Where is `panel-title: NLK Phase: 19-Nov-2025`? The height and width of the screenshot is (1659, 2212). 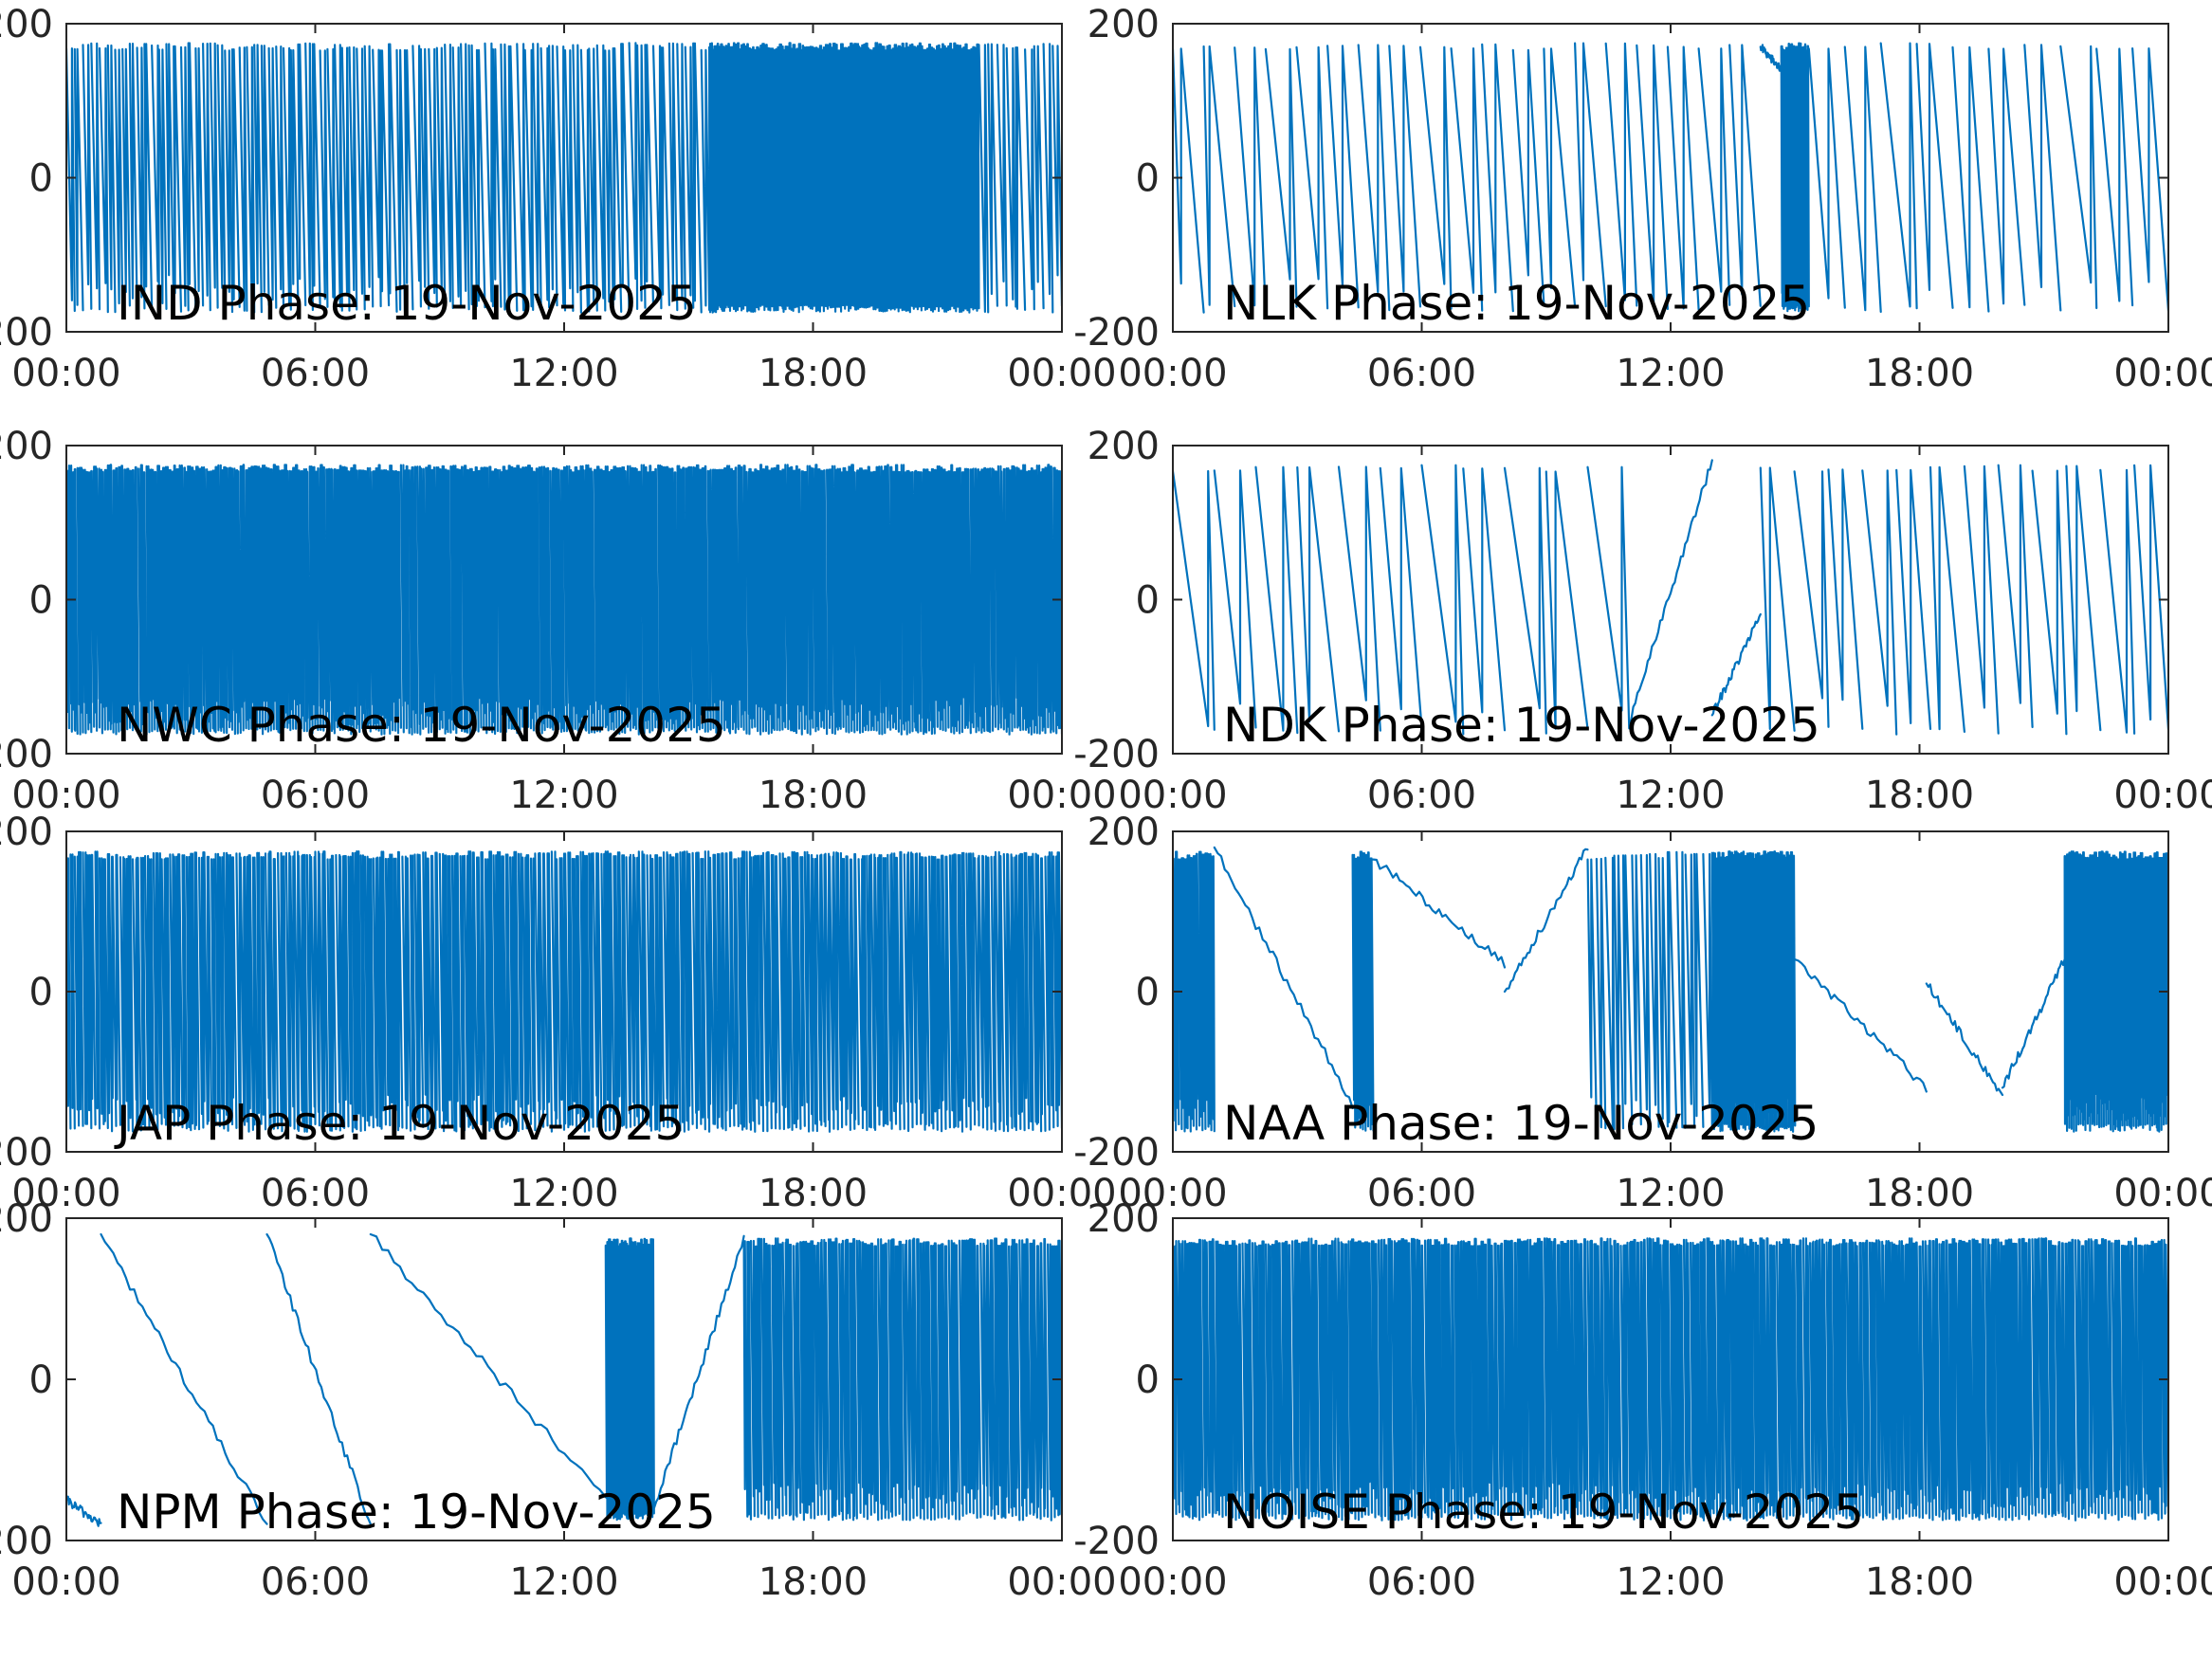 panel-title: NLK Phase: 19-Nov-2025 is located at coordinates (1516, 303).